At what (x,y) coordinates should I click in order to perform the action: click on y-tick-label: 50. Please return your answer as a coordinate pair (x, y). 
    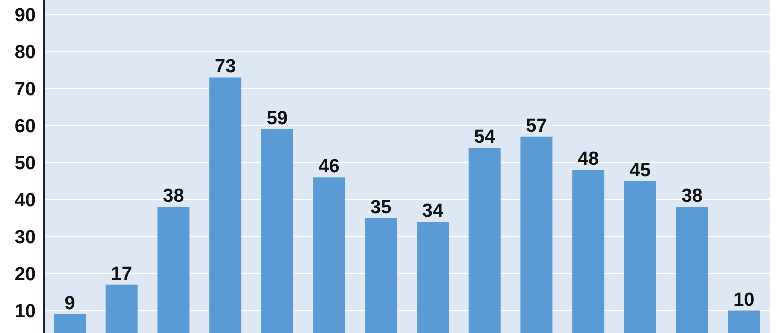
    Looking at the image, I should click on (25, 164).